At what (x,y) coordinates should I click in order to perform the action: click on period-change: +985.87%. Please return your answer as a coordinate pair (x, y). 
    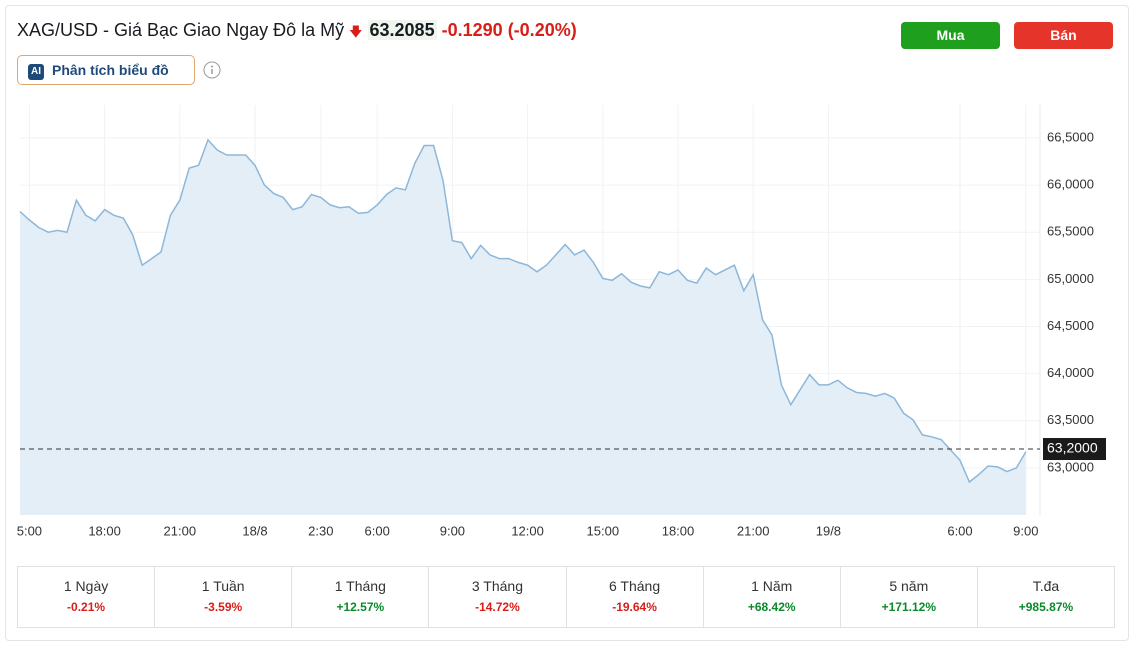
    Looking at the image, I should click on (1046, 607).